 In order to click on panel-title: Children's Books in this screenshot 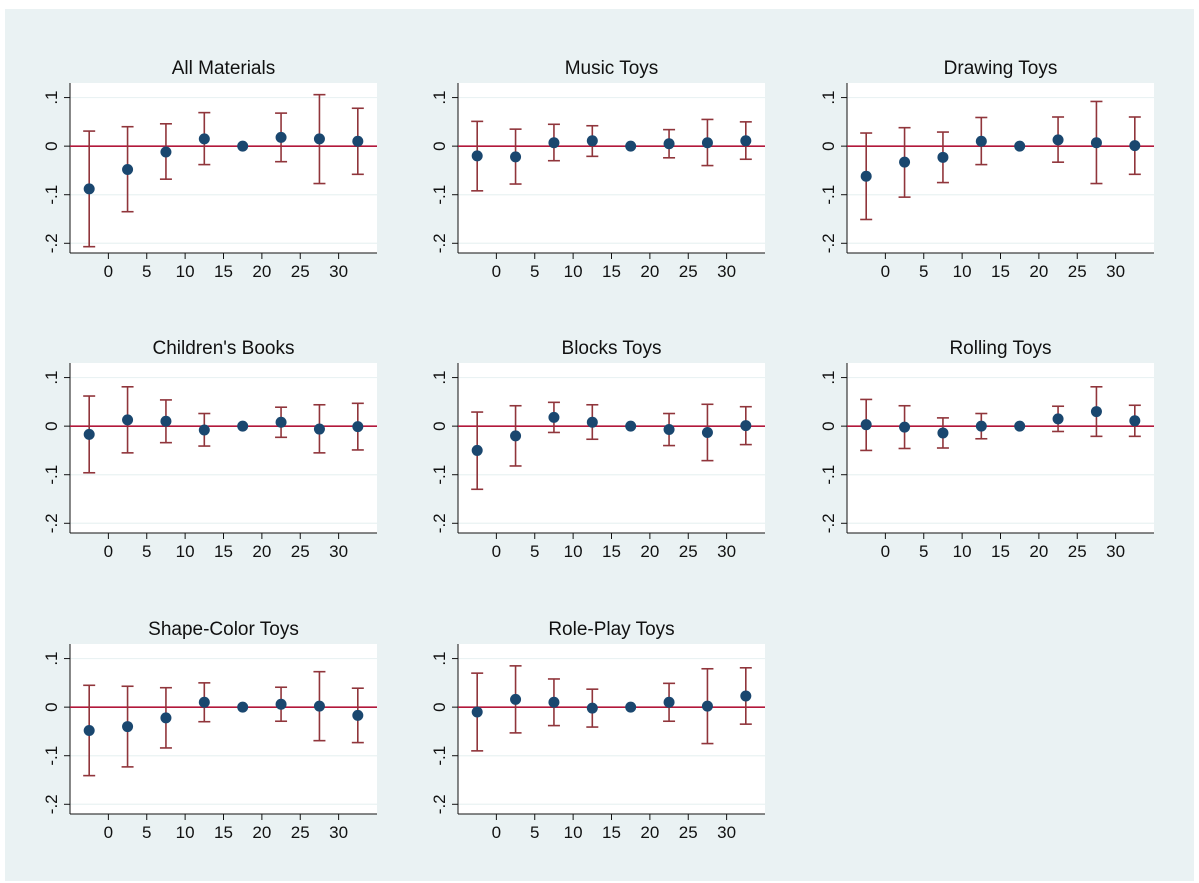, I will do `click(224, 348)`.